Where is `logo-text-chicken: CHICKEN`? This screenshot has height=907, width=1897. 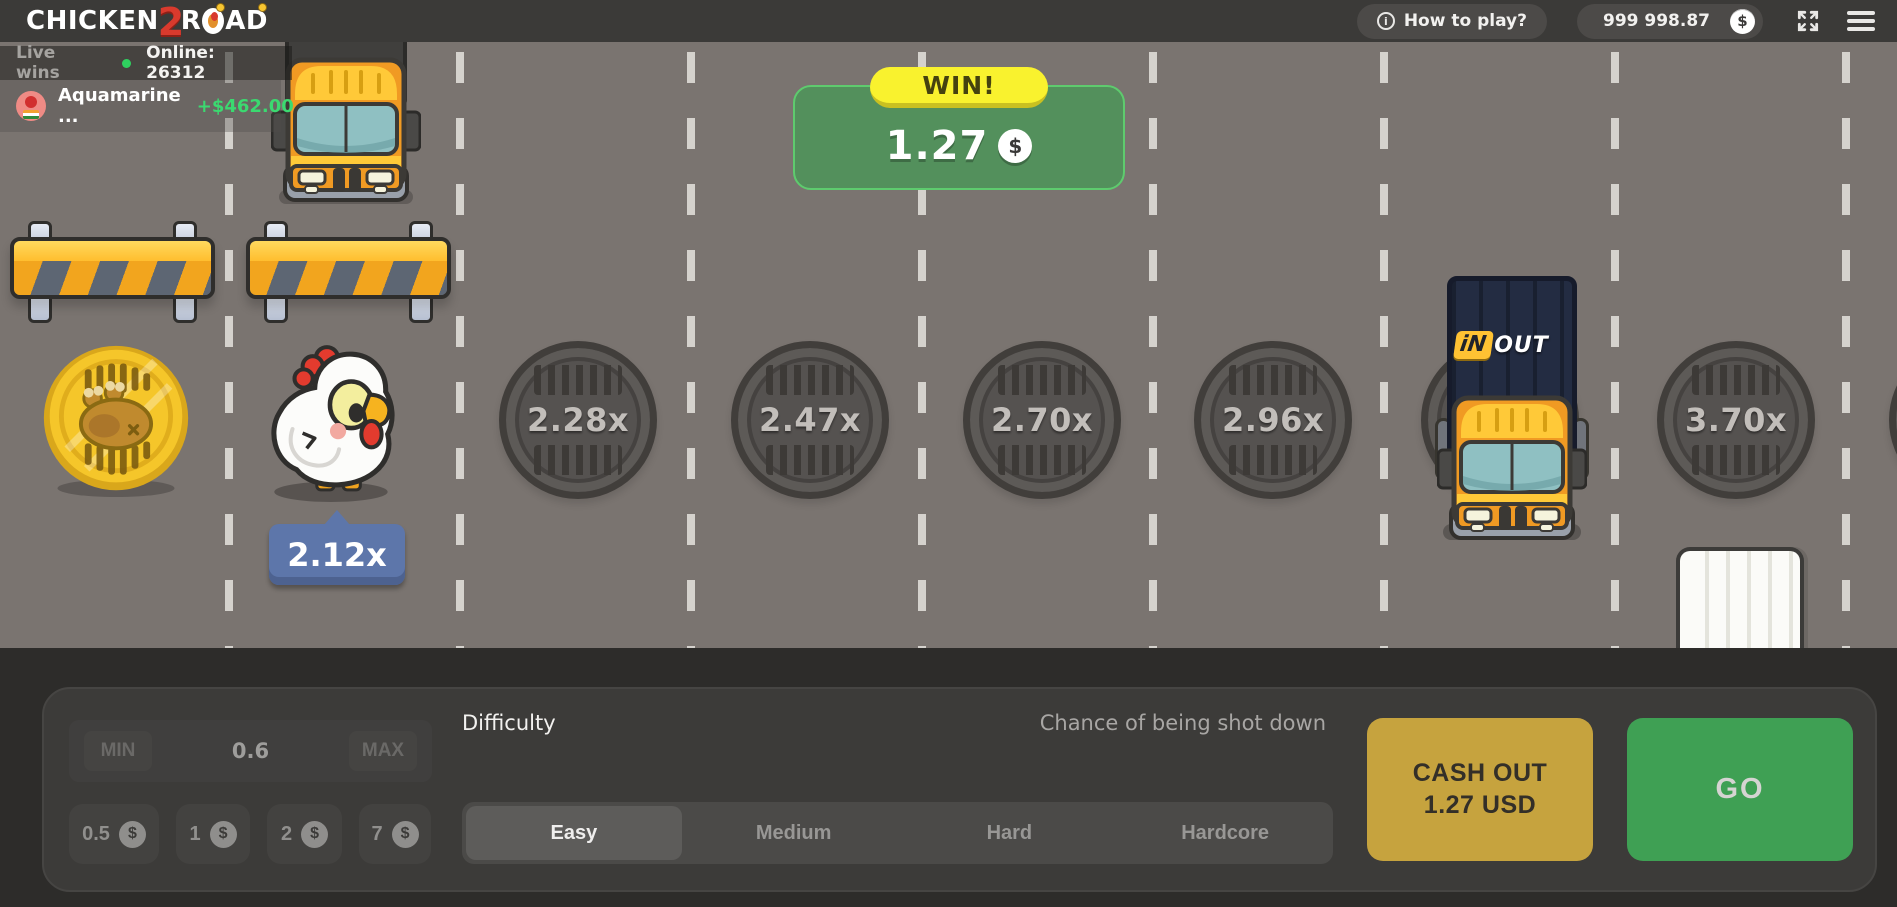
logo-text-chicken: CHICKEN is located at coordinates (92, 21).